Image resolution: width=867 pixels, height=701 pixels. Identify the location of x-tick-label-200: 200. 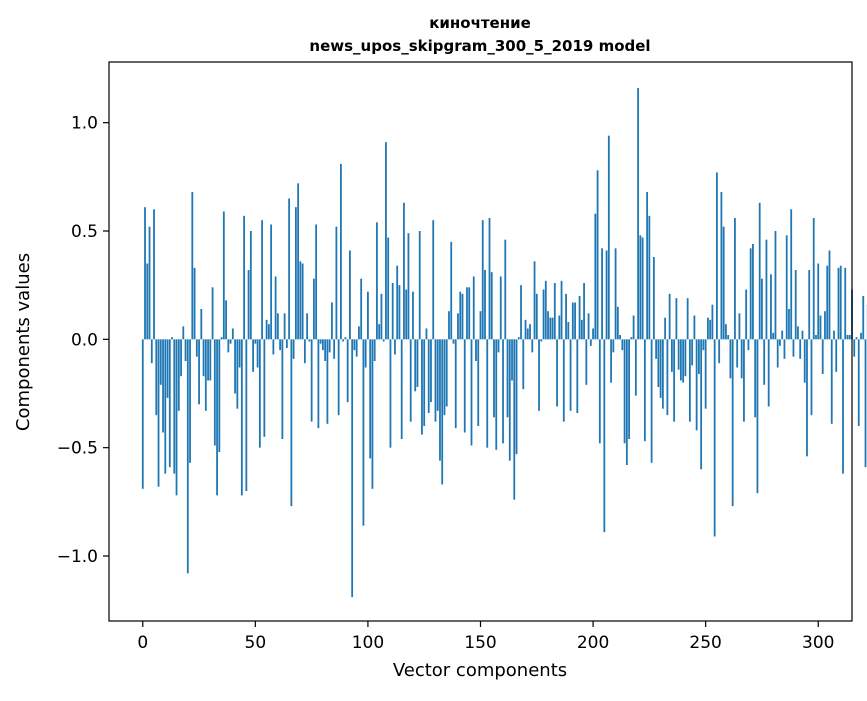
(593, 643).